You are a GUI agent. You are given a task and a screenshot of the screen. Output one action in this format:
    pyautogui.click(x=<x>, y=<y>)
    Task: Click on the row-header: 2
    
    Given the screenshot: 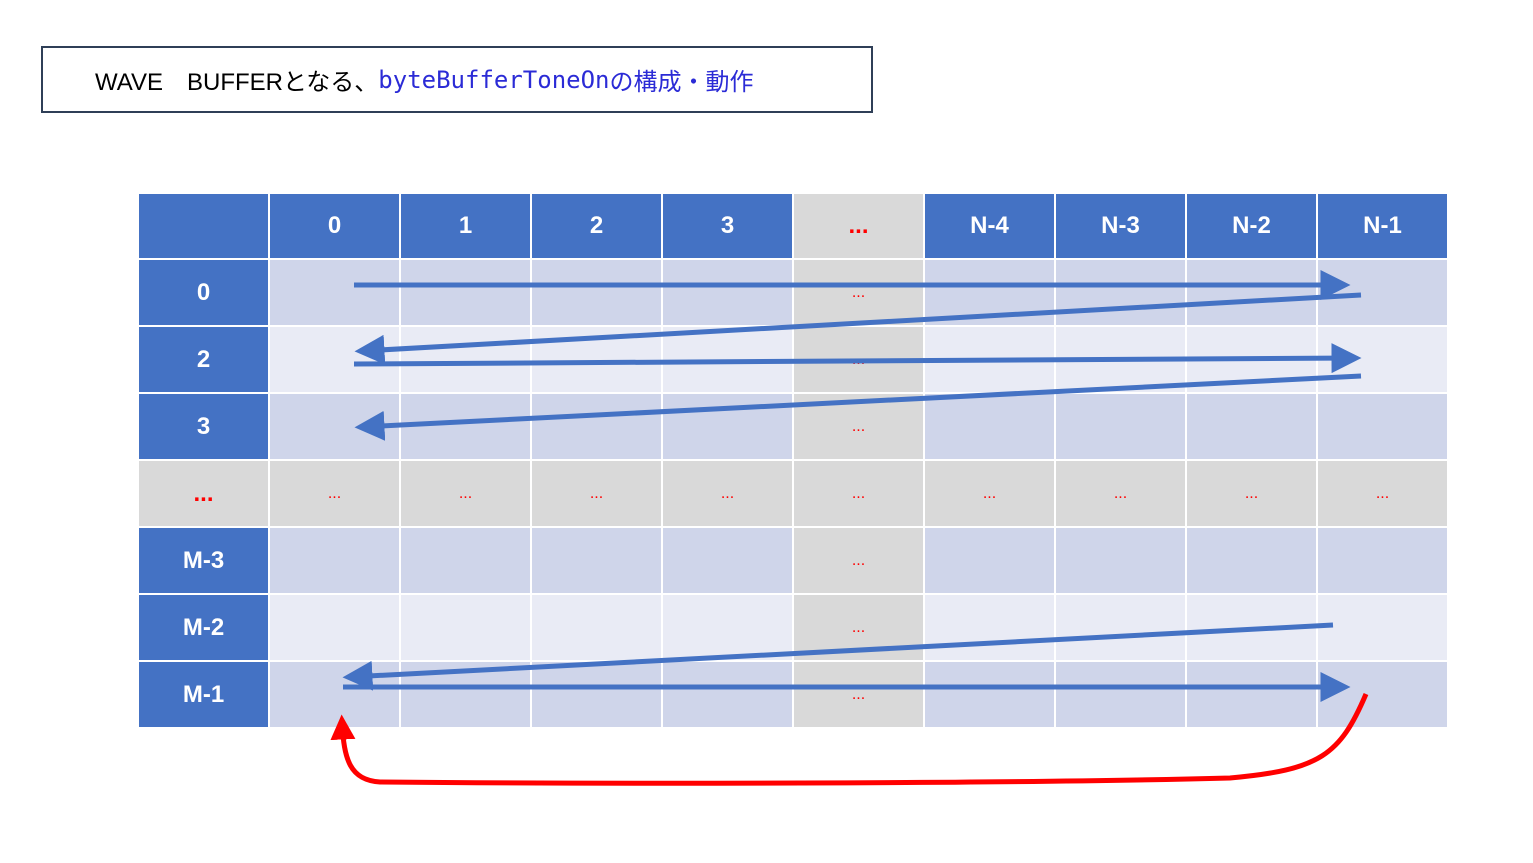 What is the action you would take?
    pyautogui.click(x=203, y=359)
    